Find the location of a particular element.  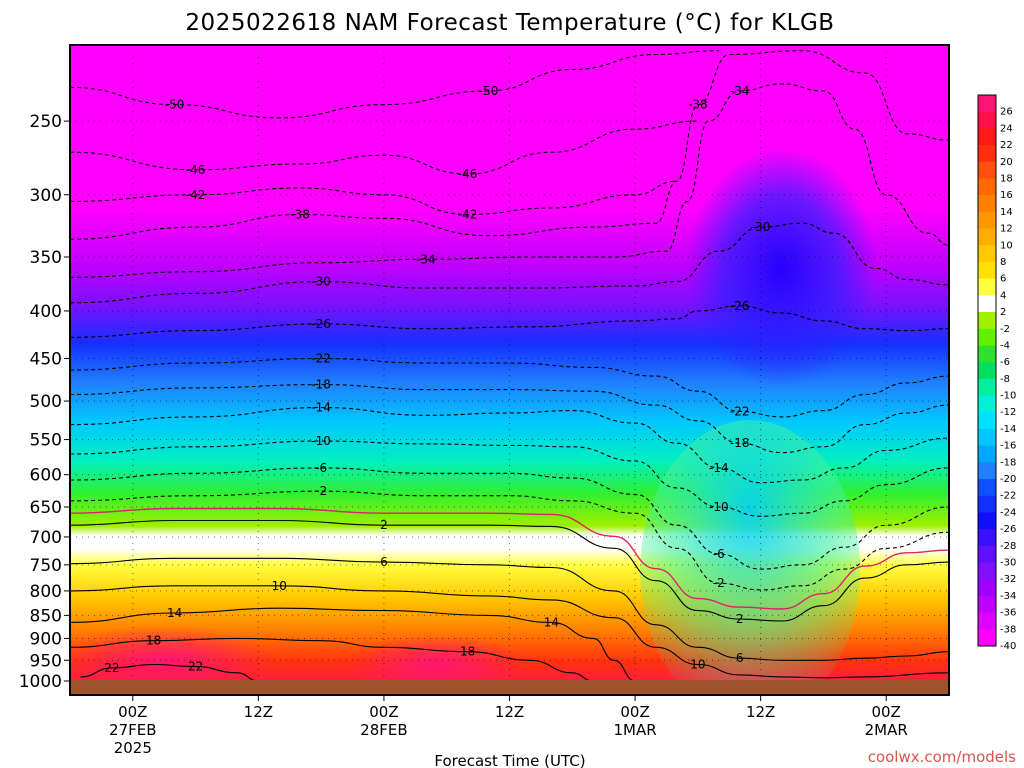

isotherm-label: 18 is located at coordinates (153, 641).